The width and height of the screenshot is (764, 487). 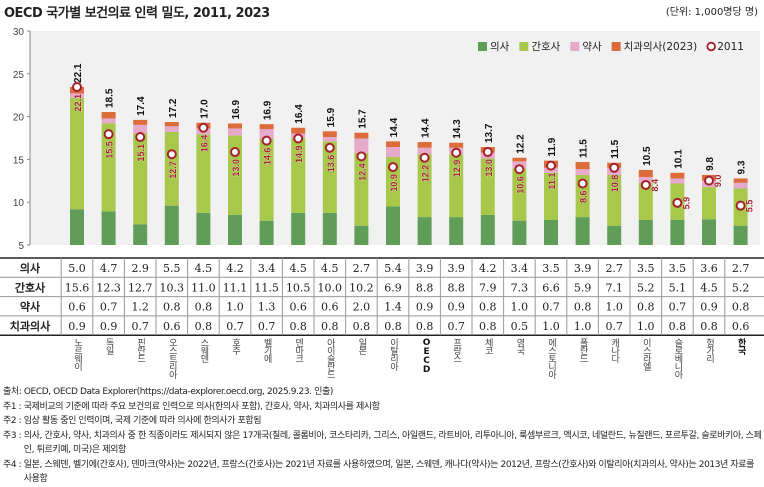 What do you see at coordinates (393, 287) in the screenshot?
I see `table-cell: 6.9` at bounding box center [393, 287].